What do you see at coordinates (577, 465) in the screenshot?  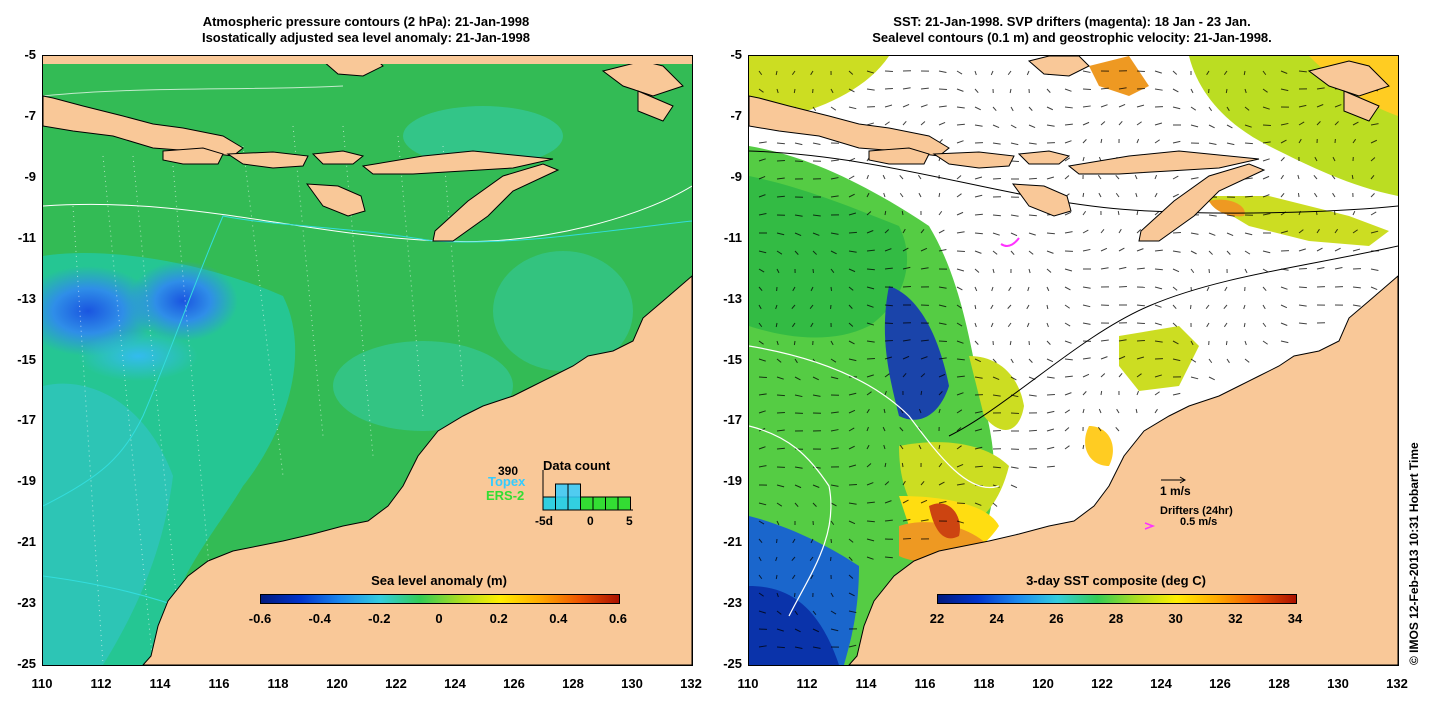 I see `data-count-title: Data count` at bounding box center [577, 465].